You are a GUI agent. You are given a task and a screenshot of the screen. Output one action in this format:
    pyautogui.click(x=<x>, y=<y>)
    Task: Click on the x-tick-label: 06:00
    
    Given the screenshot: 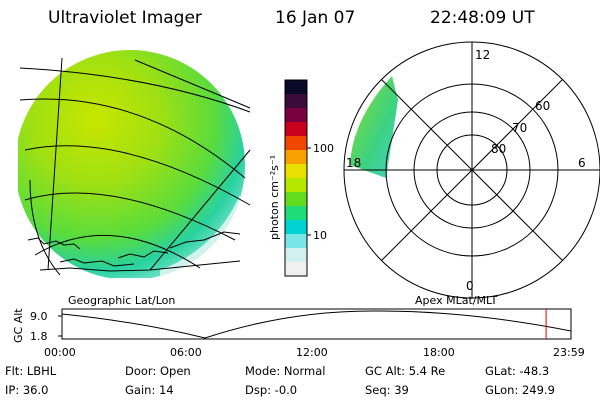 What is the action you would take?
    pyautogui.click(x=186, y=352)
    